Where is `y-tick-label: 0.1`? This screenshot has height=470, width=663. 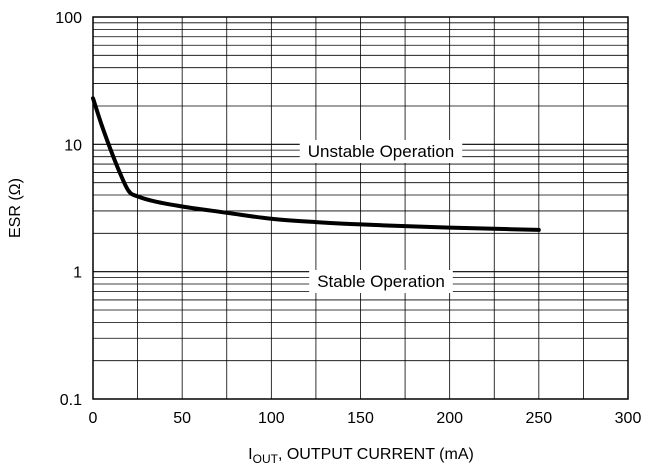 y-tick-label: 0.1 is located at coordinates (71, 400).